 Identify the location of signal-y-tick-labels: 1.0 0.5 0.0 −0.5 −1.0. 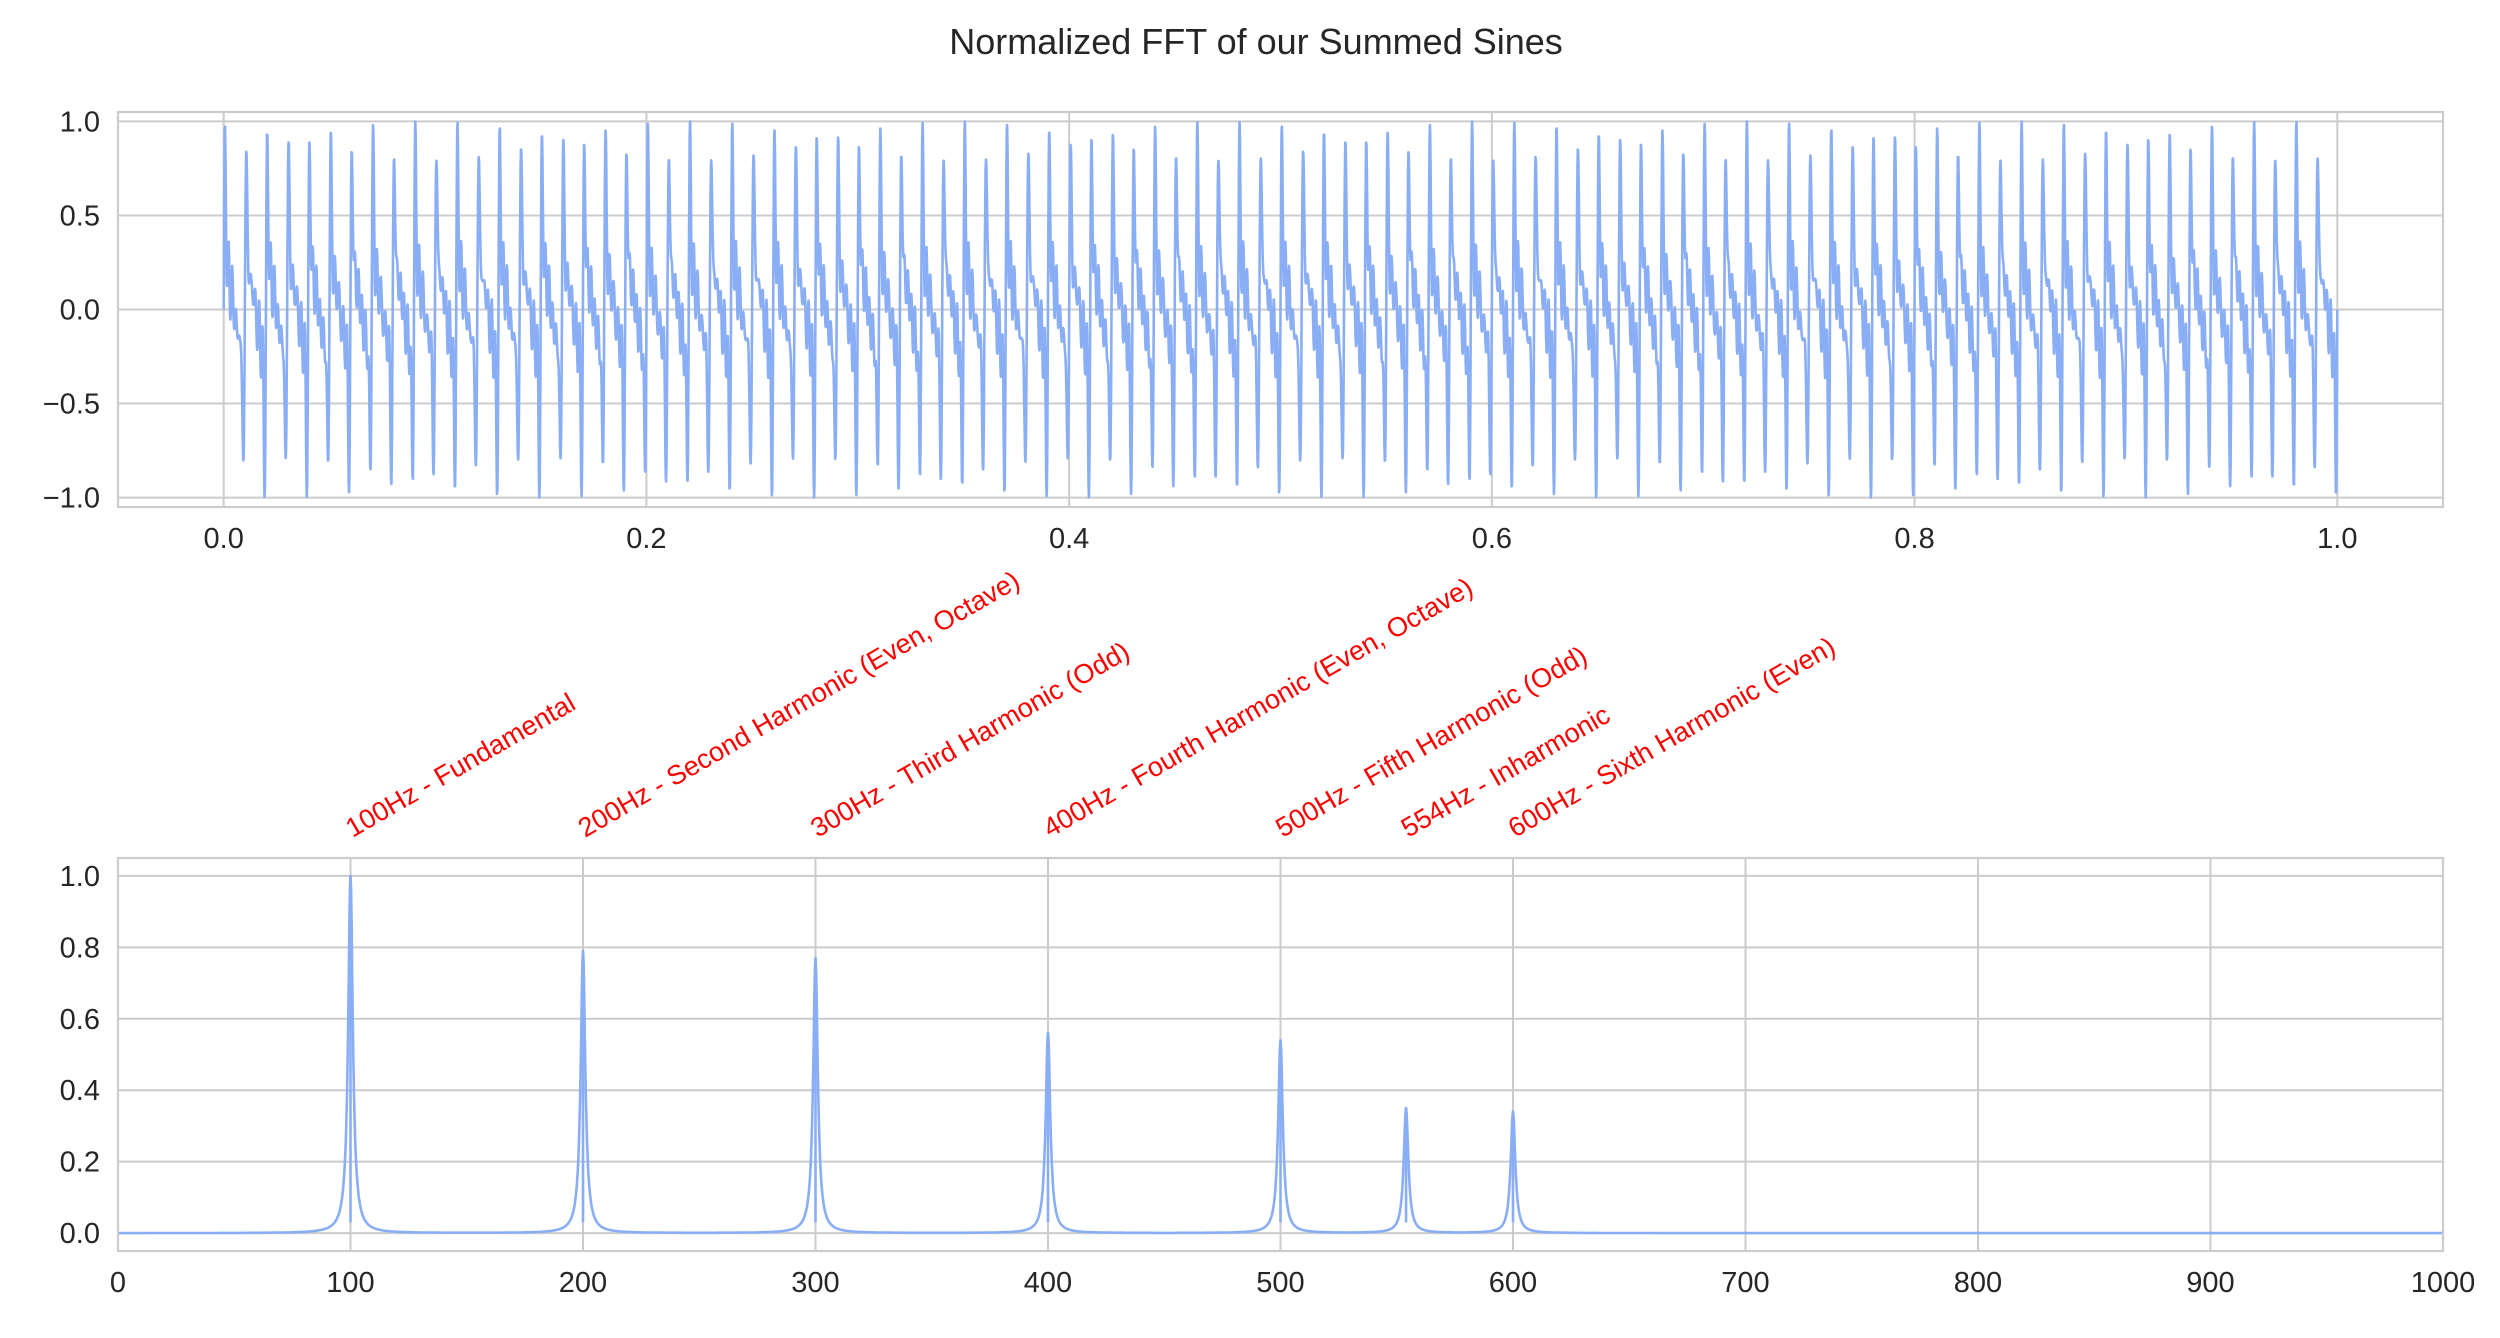
(71, 310).